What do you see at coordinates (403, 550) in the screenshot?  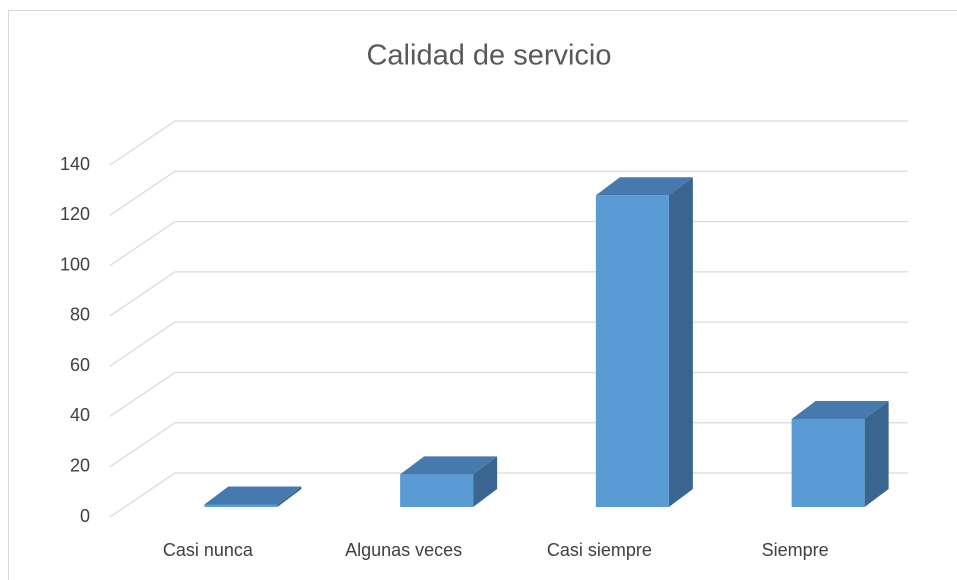 I see `x-tick-label: Algunas veces` at bounding box center [403, 550].